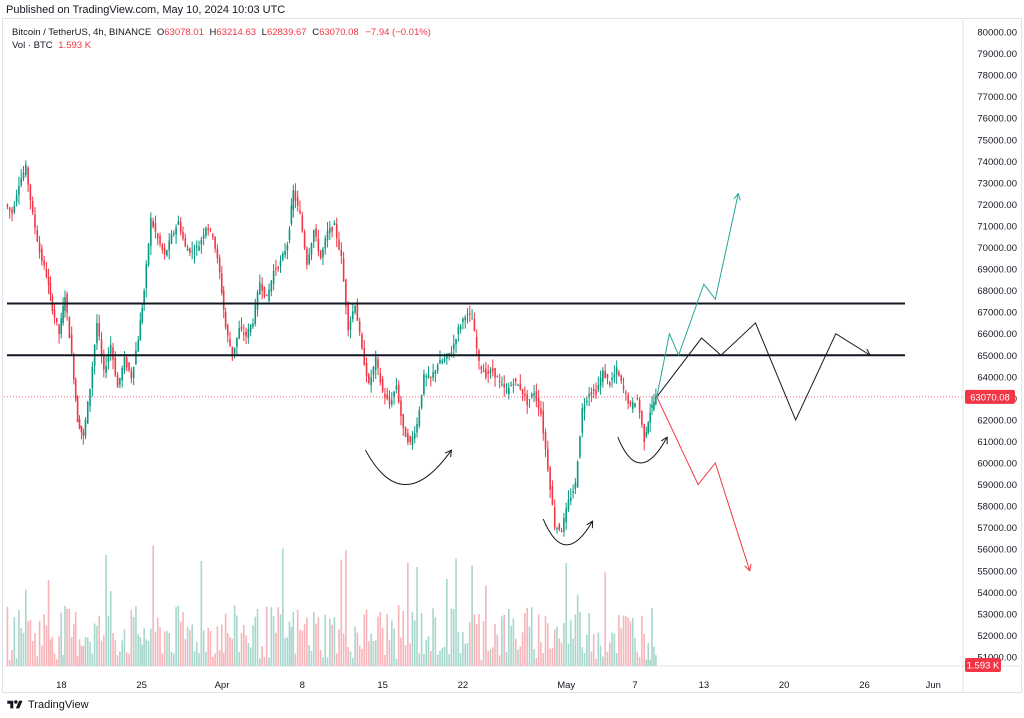  Describe the element at coordinates (997, 119) in the screenshot. I see `y-tick-label: 76000.00` at that location.